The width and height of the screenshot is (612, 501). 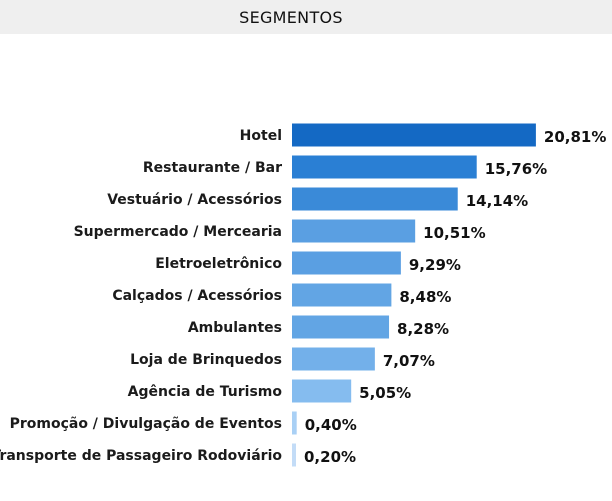 What do you see at coordinates (516, 169) in the screenshot?
I see `value-label: 15,76%` at bounding box center [516, 169].